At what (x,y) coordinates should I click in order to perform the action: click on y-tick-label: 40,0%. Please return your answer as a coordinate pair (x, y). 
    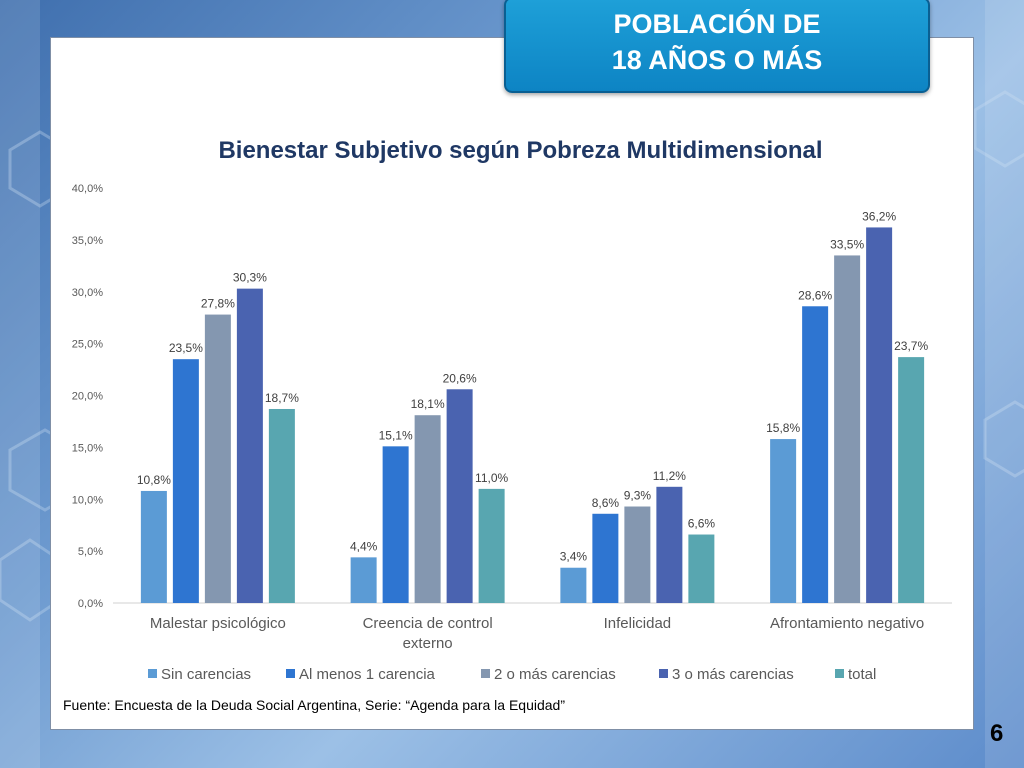
    Looking at the image, I should click on (87, 189).